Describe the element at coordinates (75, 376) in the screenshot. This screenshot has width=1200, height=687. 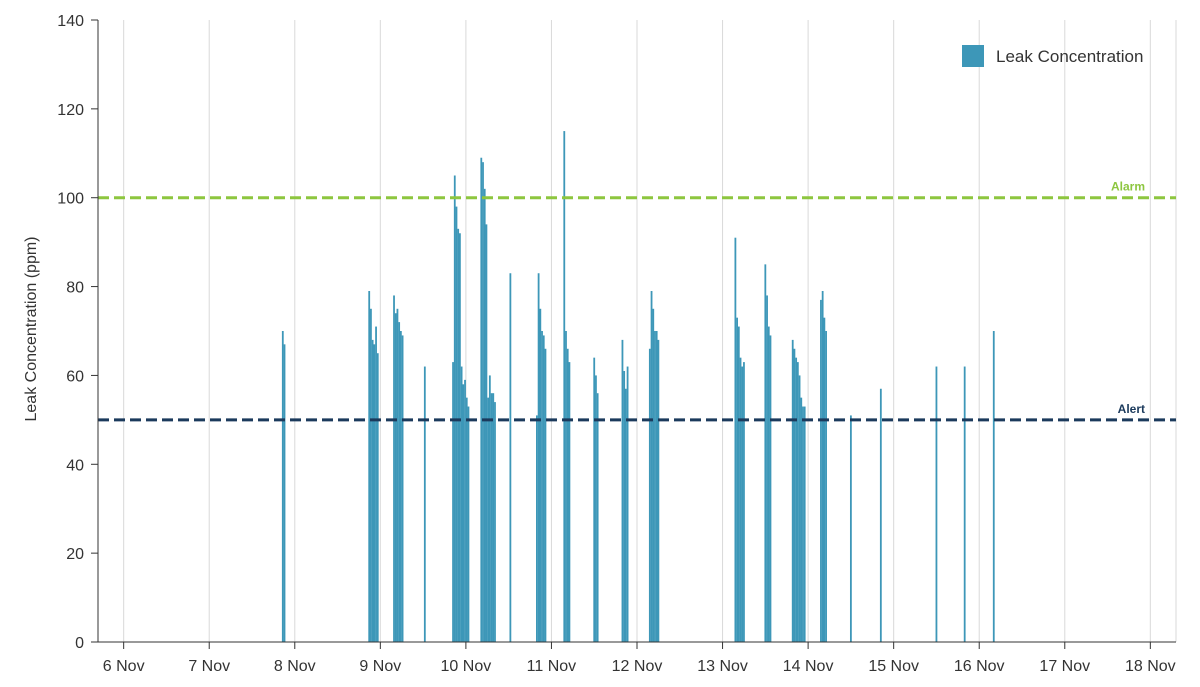
I see `y-tick-label: 60` at that location.